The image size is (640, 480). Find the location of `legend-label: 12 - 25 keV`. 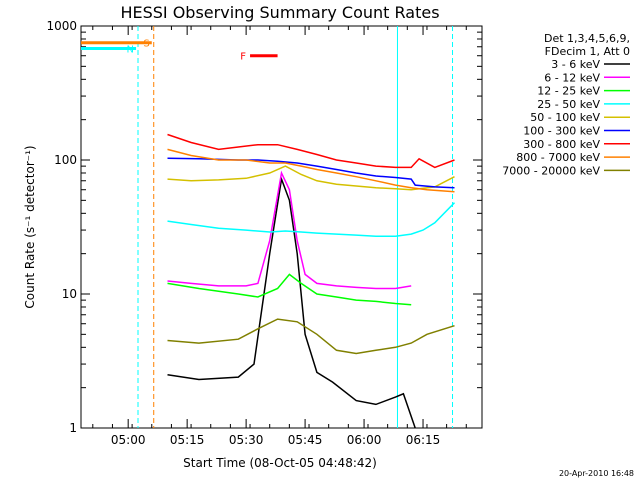

legend-label: 12 - 25 keV is located at coordinates (568, 91).